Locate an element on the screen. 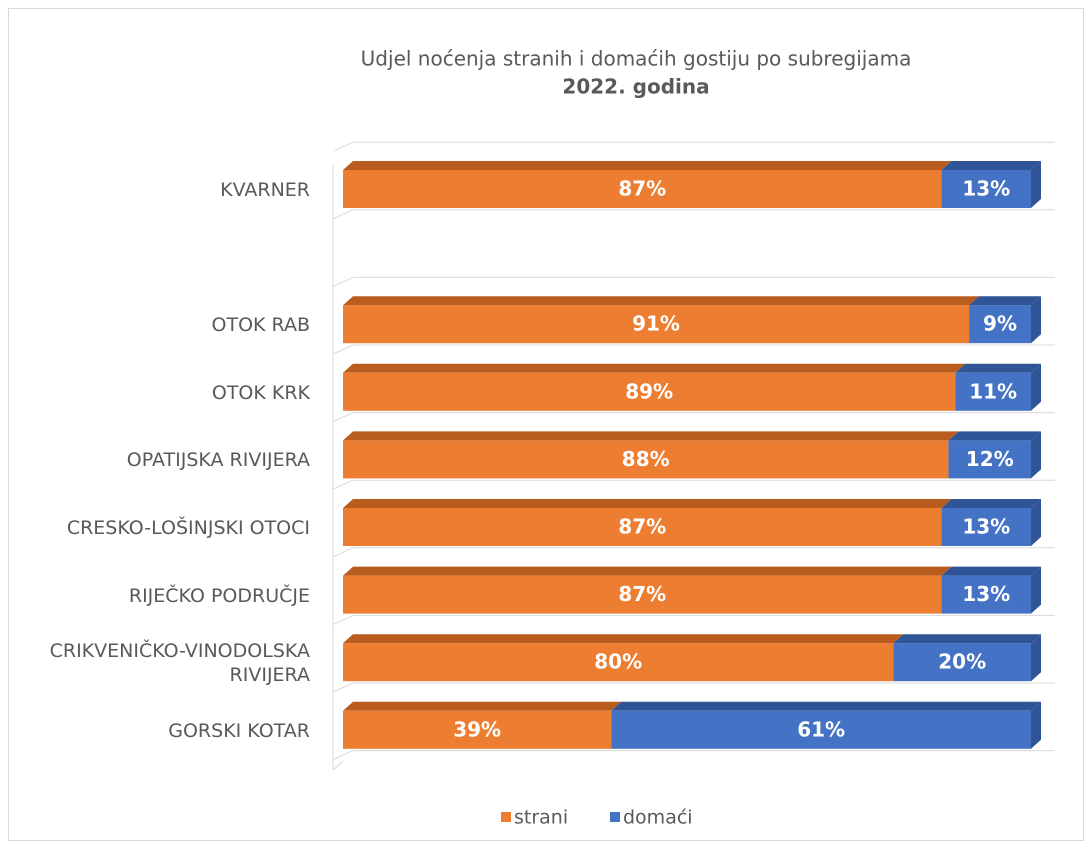  y-tick-label: OTOK RAB is located at coordinates (165, 325).